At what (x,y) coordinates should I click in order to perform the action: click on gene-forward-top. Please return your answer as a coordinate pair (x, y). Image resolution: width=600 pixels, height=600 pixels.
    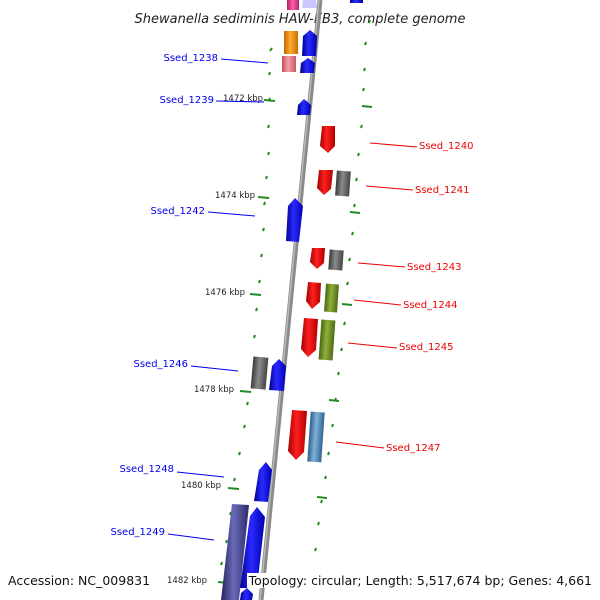
    Looking at the image, I should click on (356, 1).